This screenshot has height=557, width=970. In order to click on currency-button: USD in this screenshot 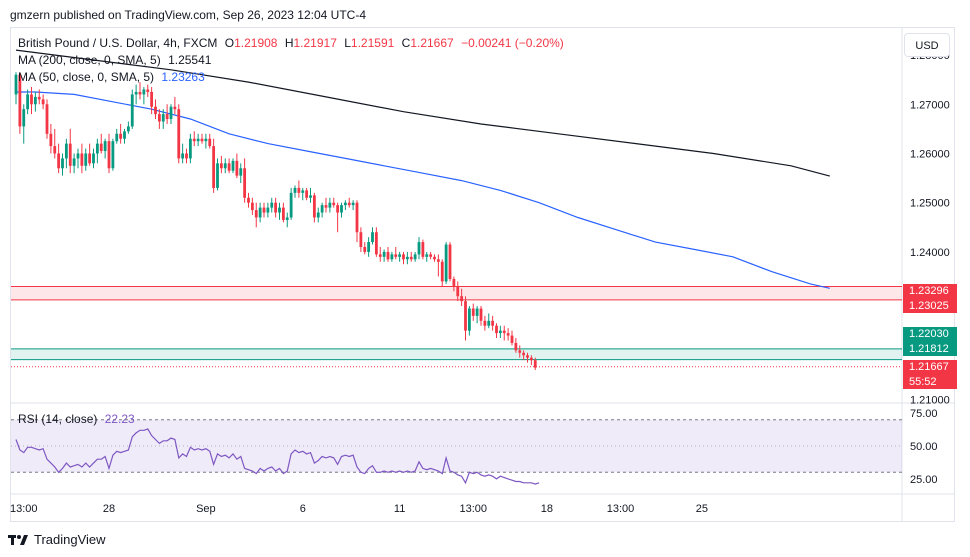, I will do `click(927, 45)`.